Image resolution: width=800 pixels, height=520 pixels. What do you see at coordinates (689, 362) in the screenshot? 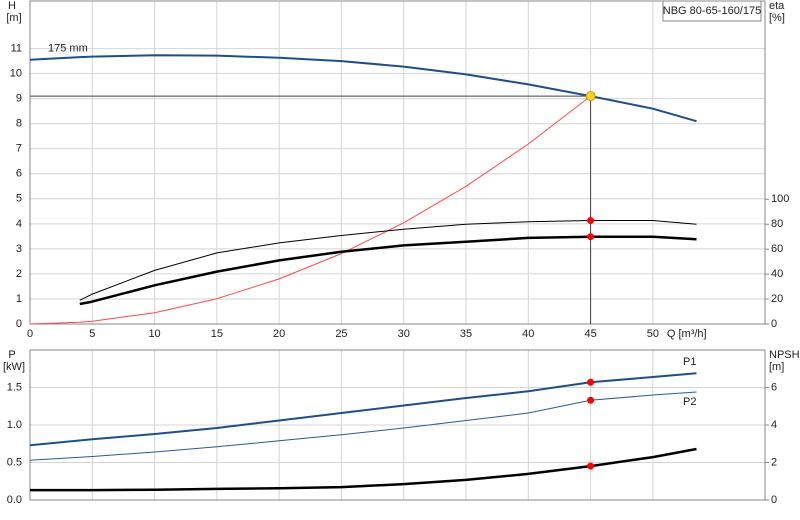
I see `curve-label: P1` at bounding box center [689, 362].